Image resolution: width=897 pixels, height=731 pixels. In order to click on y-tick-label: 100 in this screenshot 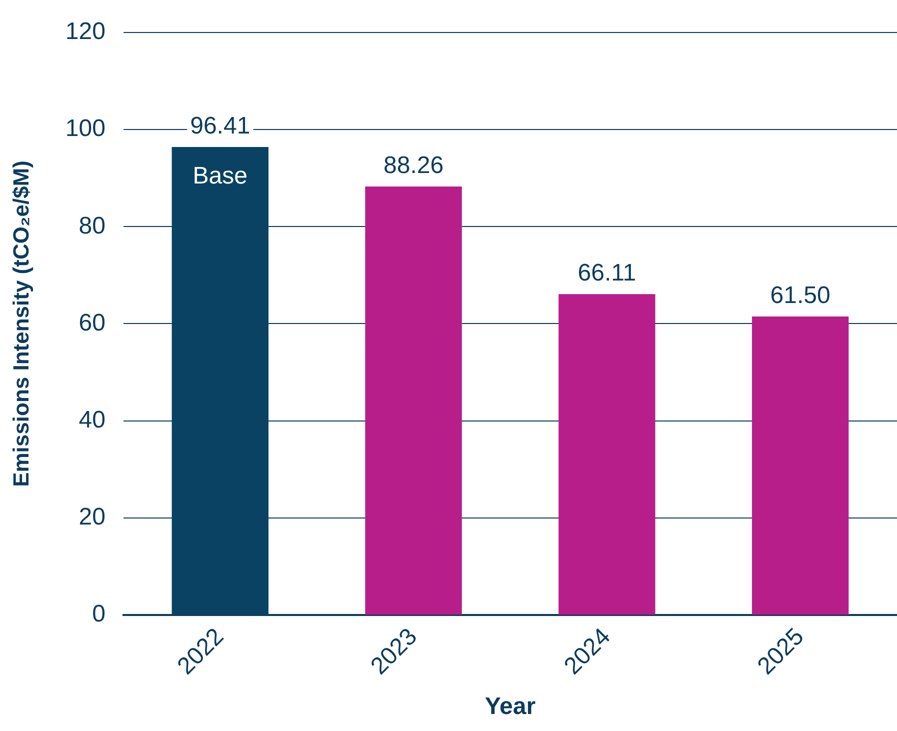, I will do `click(85, 128)`.